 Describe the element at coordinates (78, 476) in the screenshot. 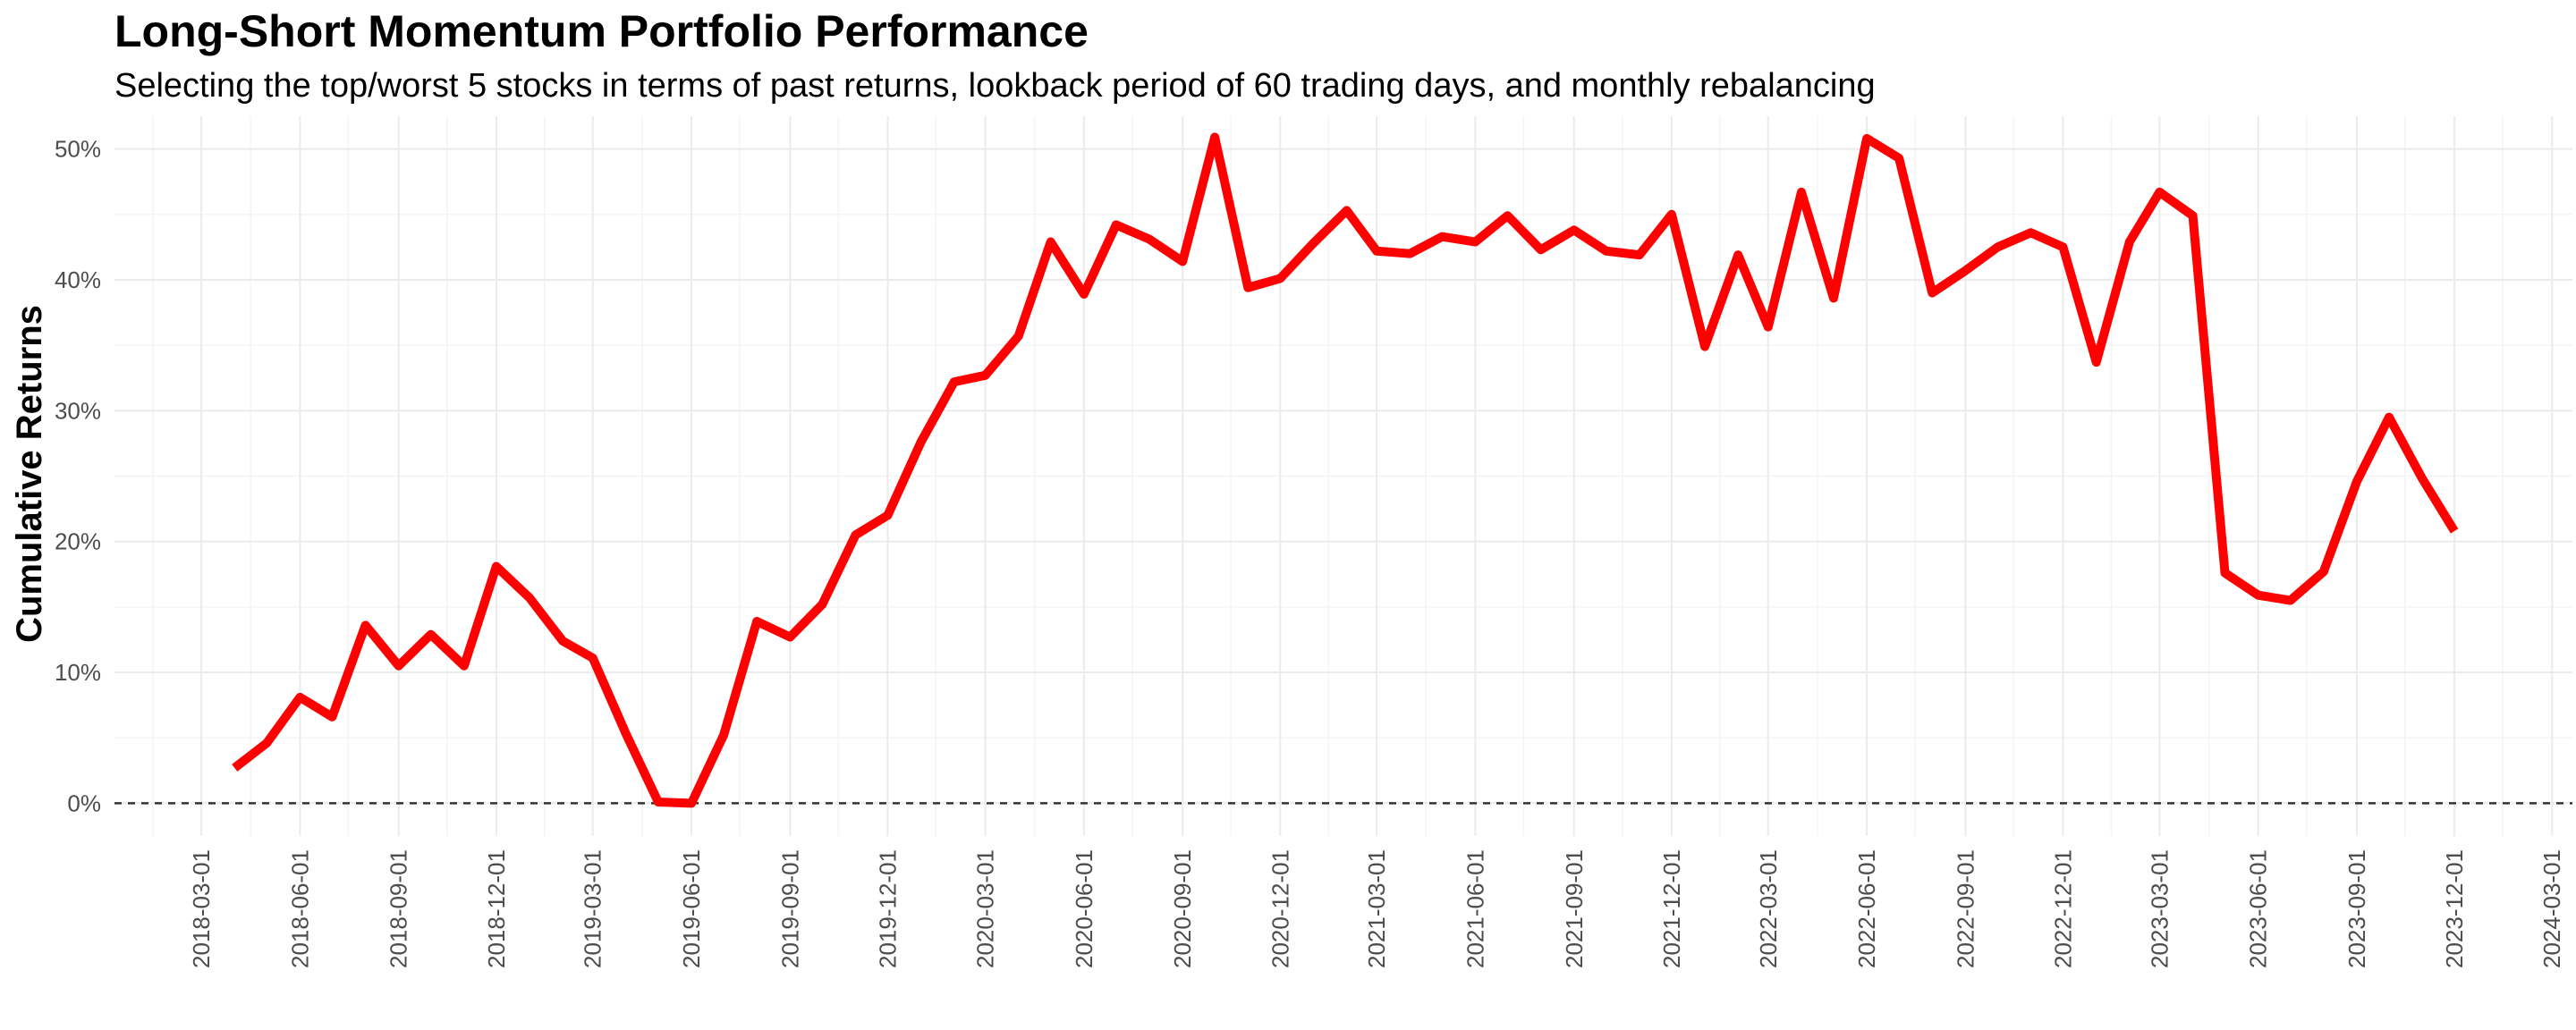

I see `y-axis-ticks: 0% 10% 20% 30% 40% 50%` at that location.